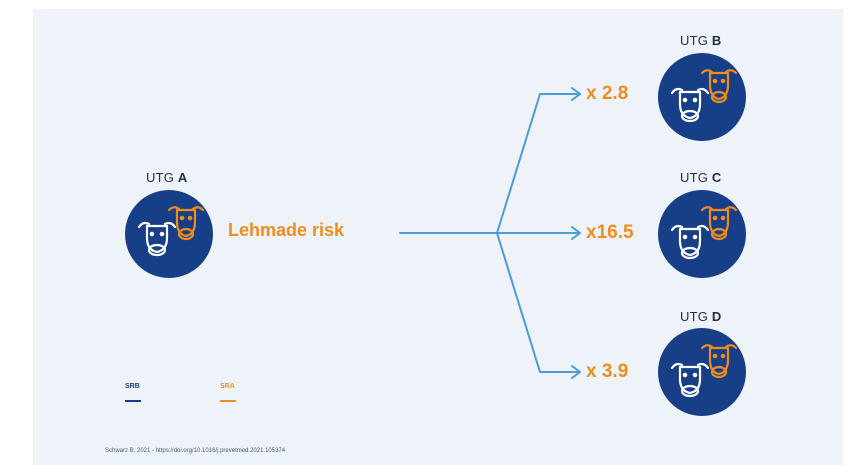 Image resolution: width=861 pixels, height=472 pixels. What do you see at coordinates (576, 372) in the screenshot?
I see `arrowhead-d` at bounding box center [576, 372].